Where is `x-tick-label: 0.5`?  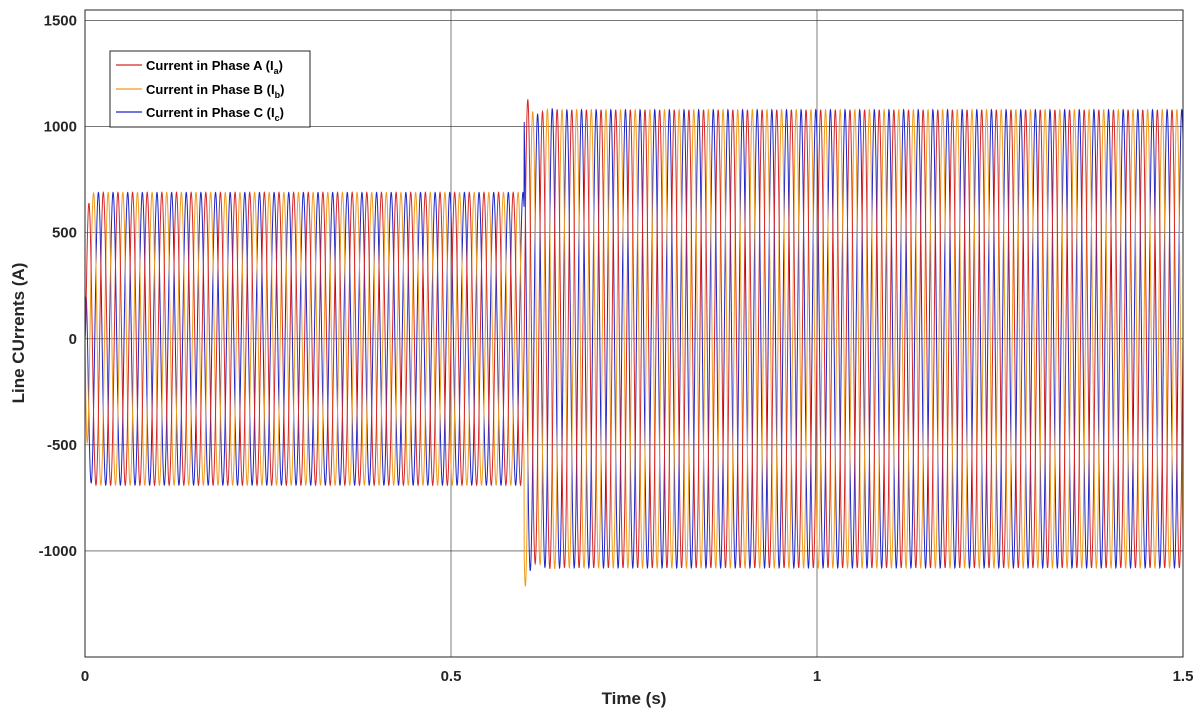 x-tick-label: 0.5 is located at coordinates (451, 676).